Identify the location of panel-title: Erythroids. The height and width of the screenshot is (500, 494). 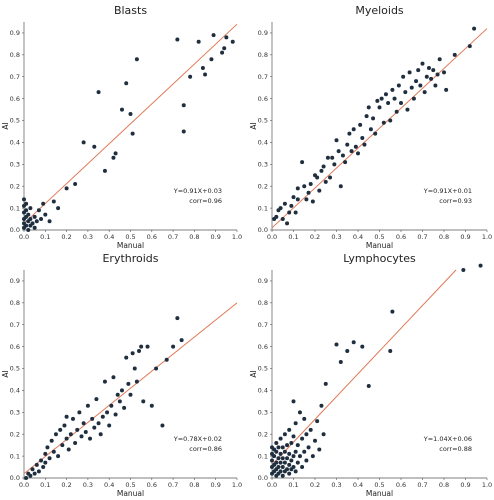
(130, 258).